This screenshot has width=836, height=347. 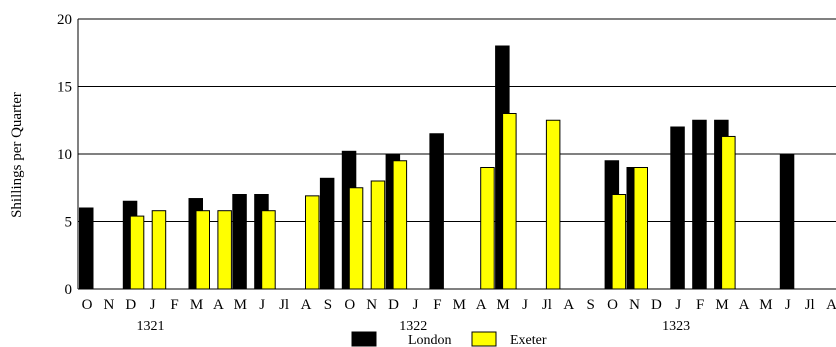 I want to click on year-label: 1321, so click(x=151, y=326).